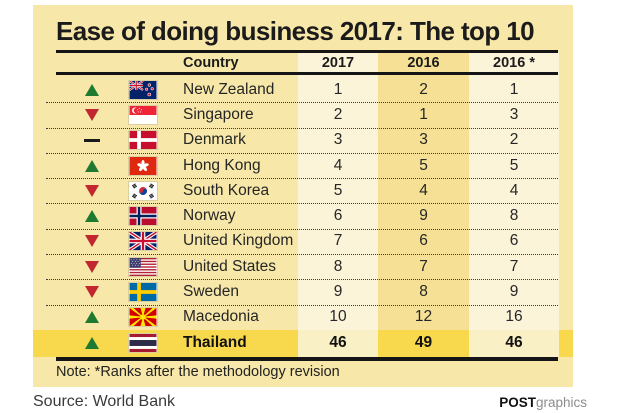  What do you see at coordinates (423, 216) in the screenshot?
I see `rank-2016: 9` at bounding box center [423, 216].